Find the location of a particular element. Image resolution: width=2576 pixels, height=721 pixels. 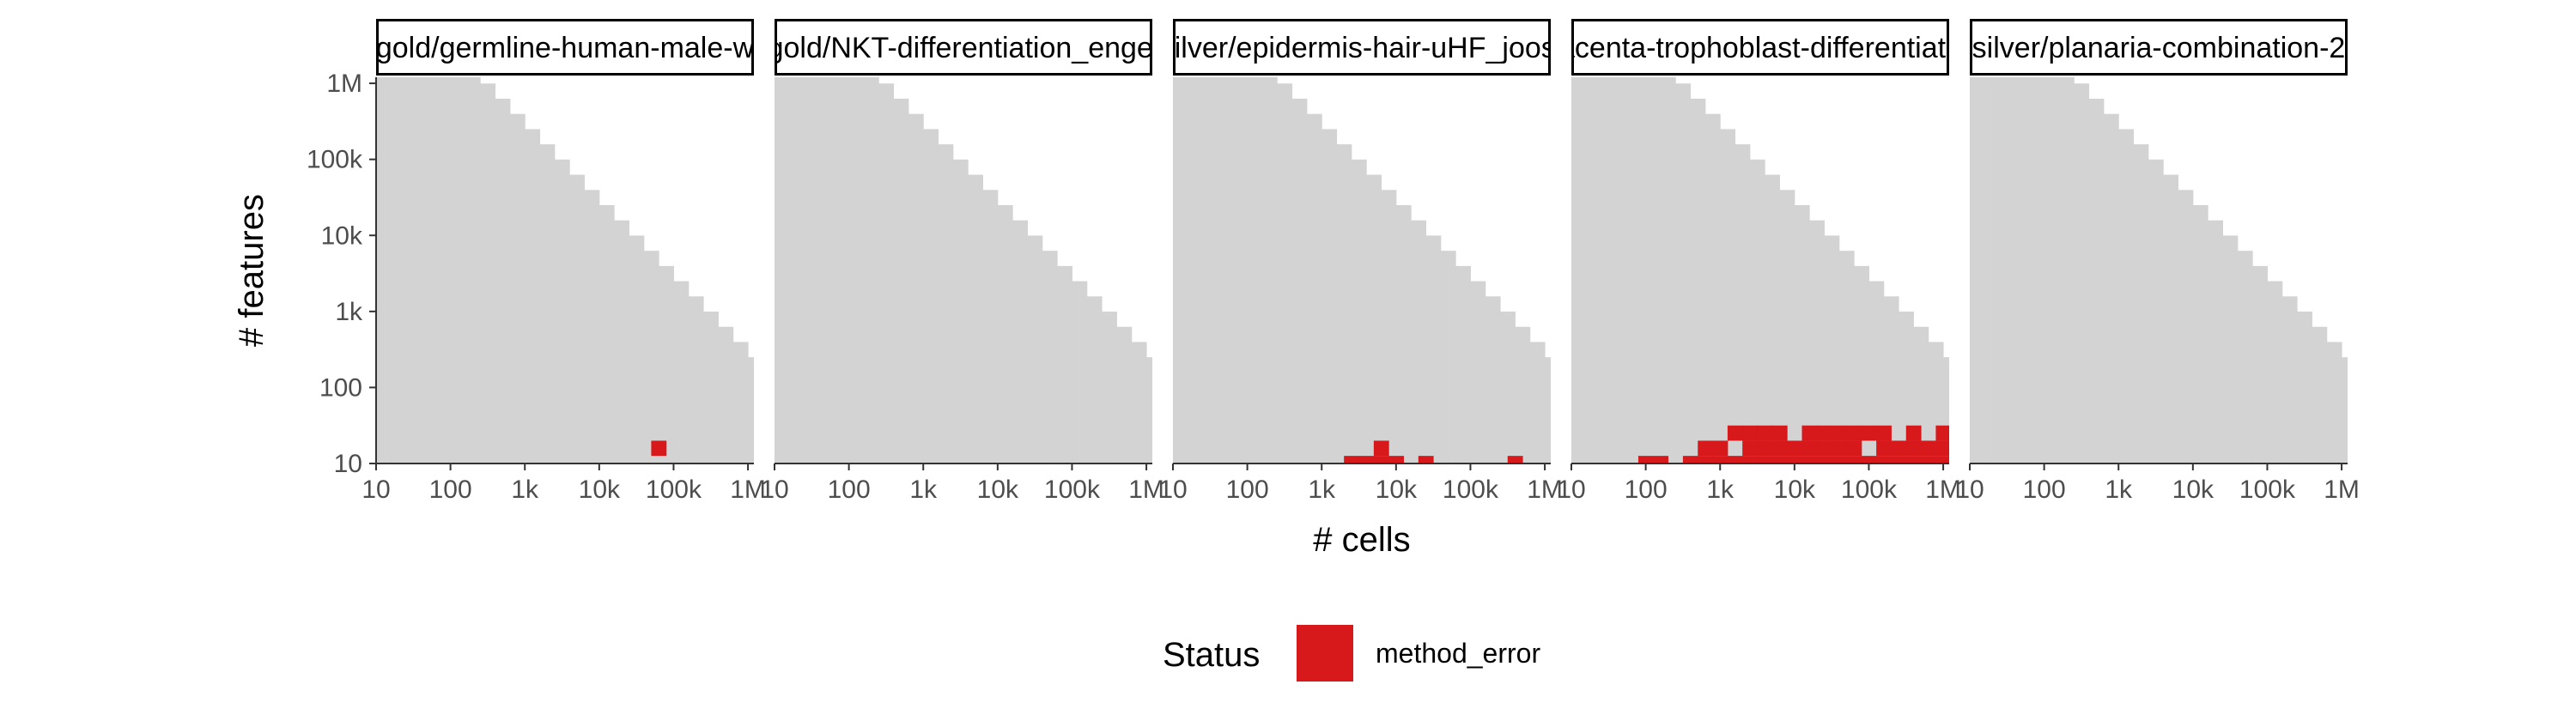

facet-strip: silver/epidermis-hair-uHF_joost is located at coordinates (1362, 47).